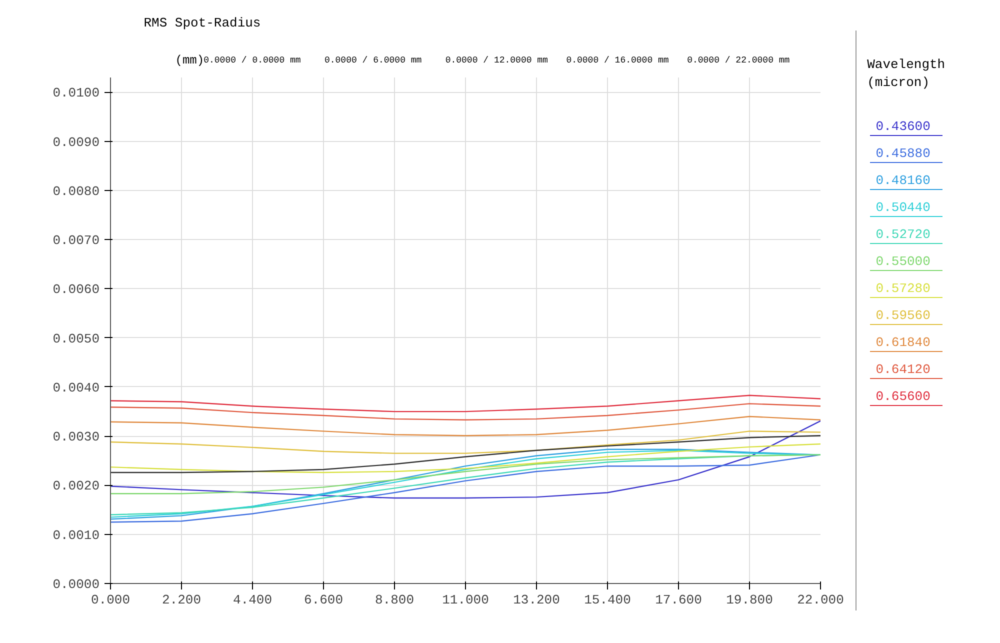 Image resolution: width=1000 pixels, height=643 pixels. I want to click on y-tick-label: 0.0070, so click(76, 240).